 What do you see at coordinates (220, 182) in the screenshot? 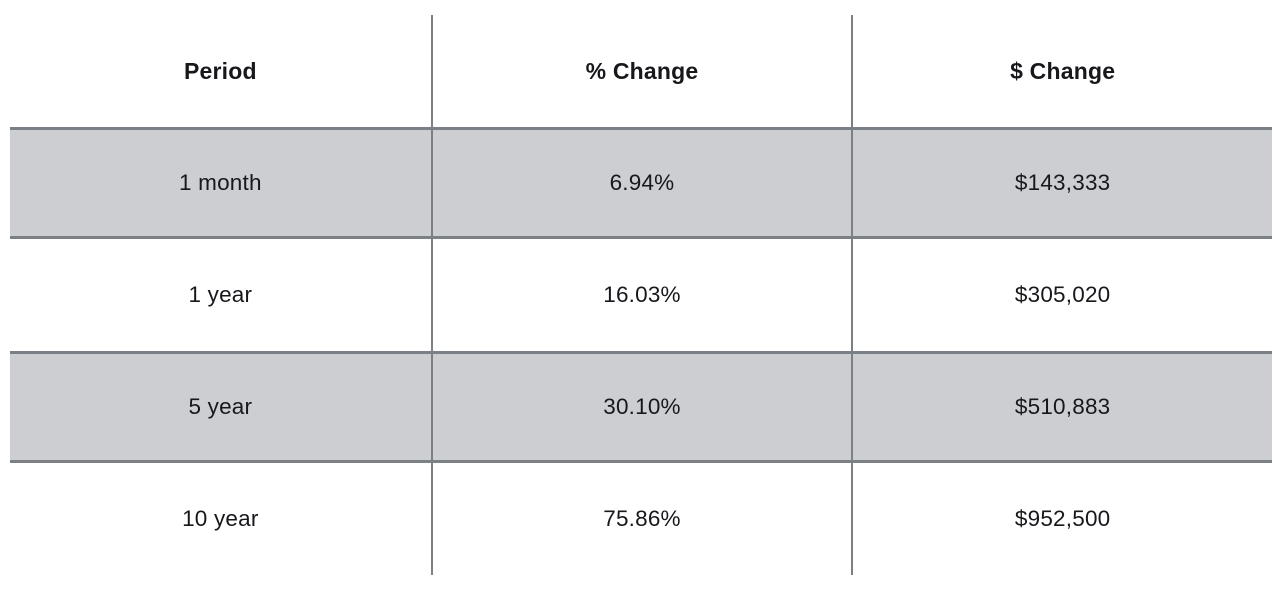
I see `cell-period: 1 month` at bounding box center [220, 182].